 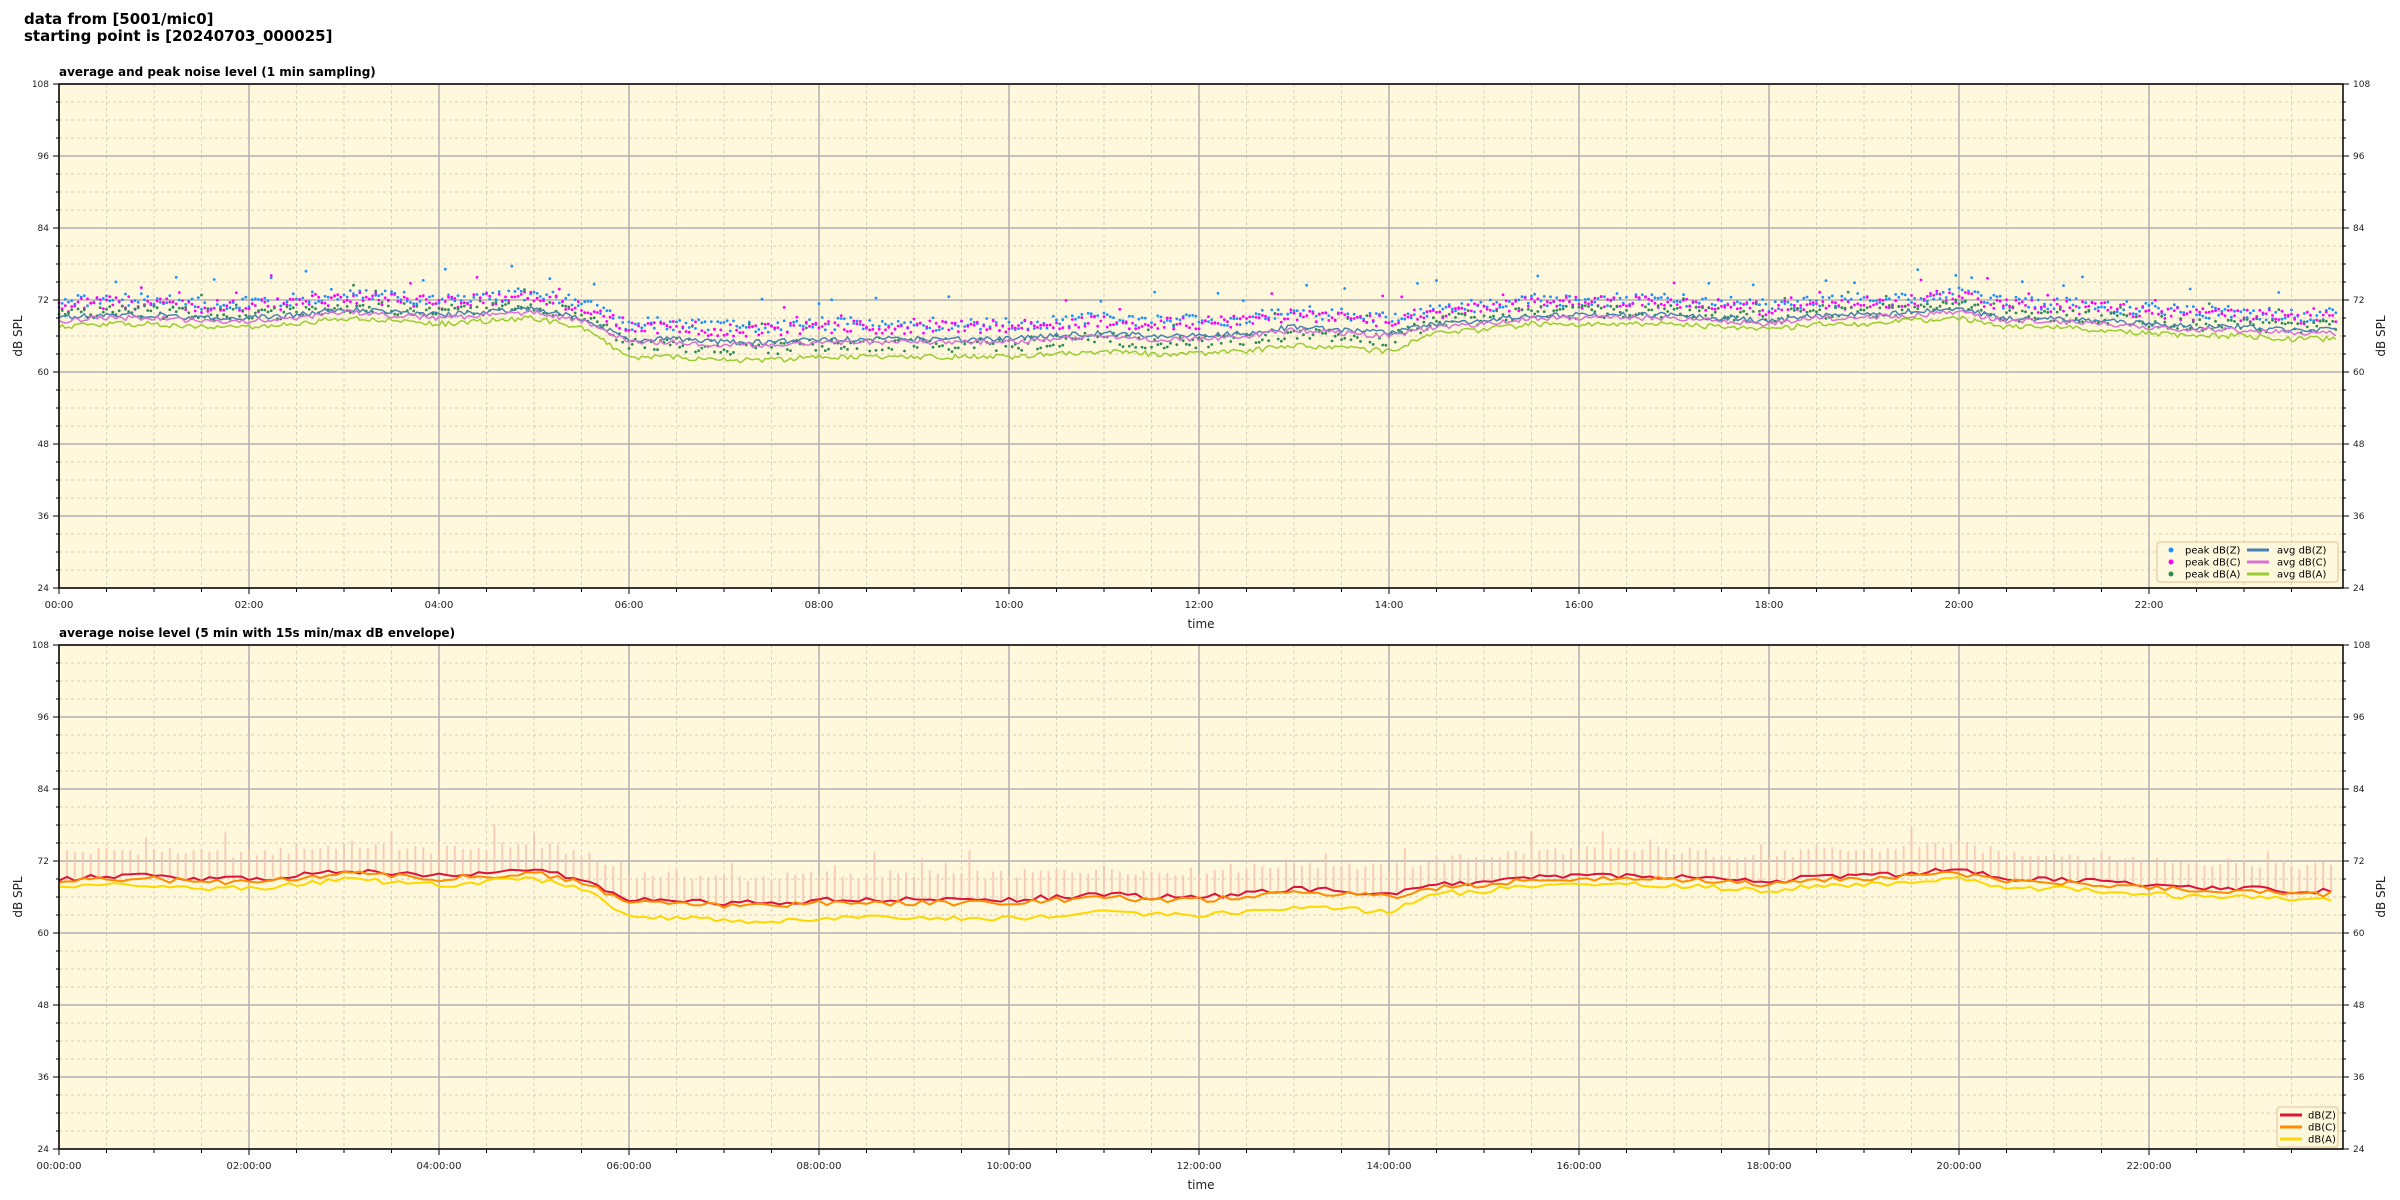 I want to click on x-tick-label: 08:00, so click(x=819, y=605).